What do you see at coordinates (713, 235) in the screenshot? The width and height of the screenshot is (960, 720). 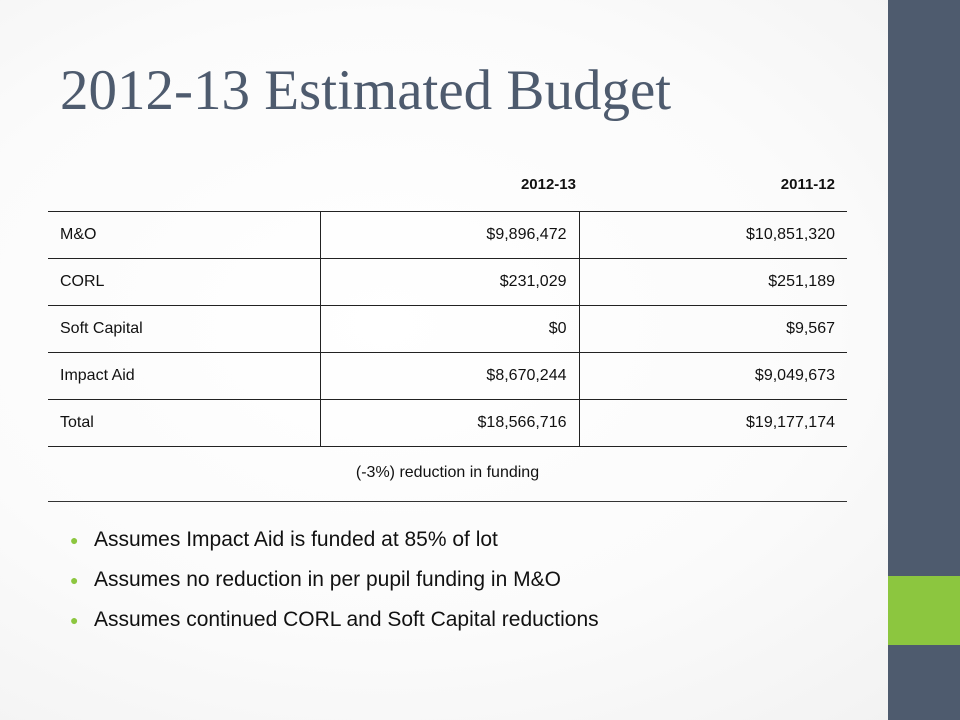 I see `value-2011-12: $10,851,320` at bounding box center [713, 235].